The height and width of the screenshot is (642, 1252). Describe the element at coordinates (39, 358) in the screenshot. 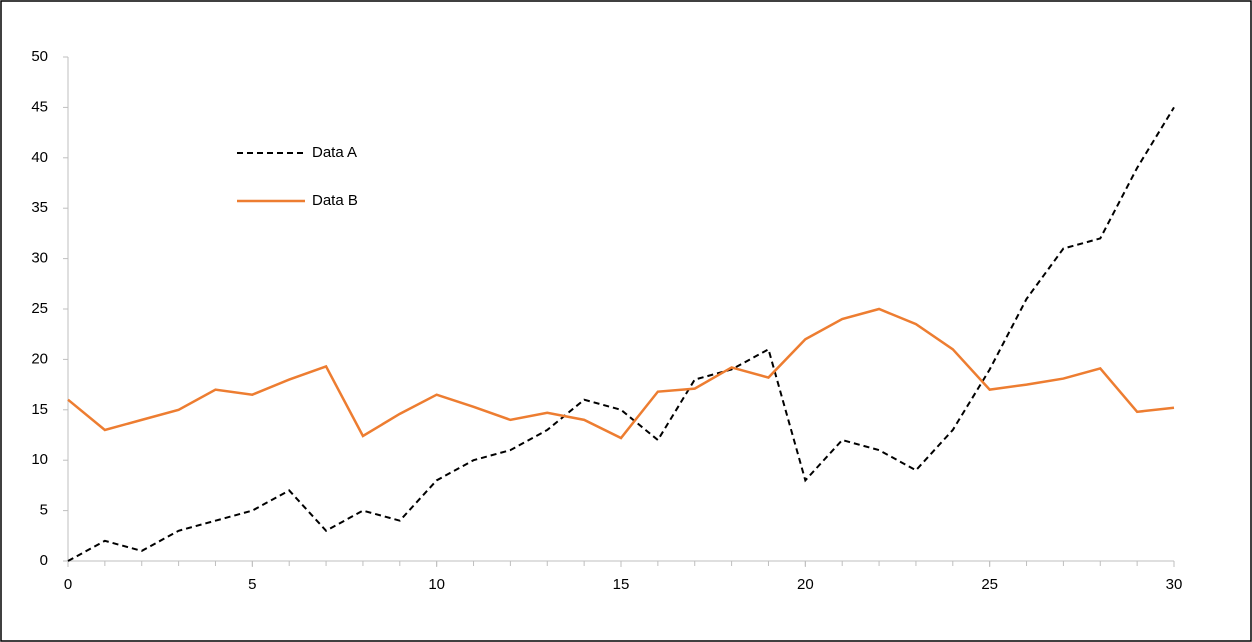

I see `y-tick-label: 20` at that location.